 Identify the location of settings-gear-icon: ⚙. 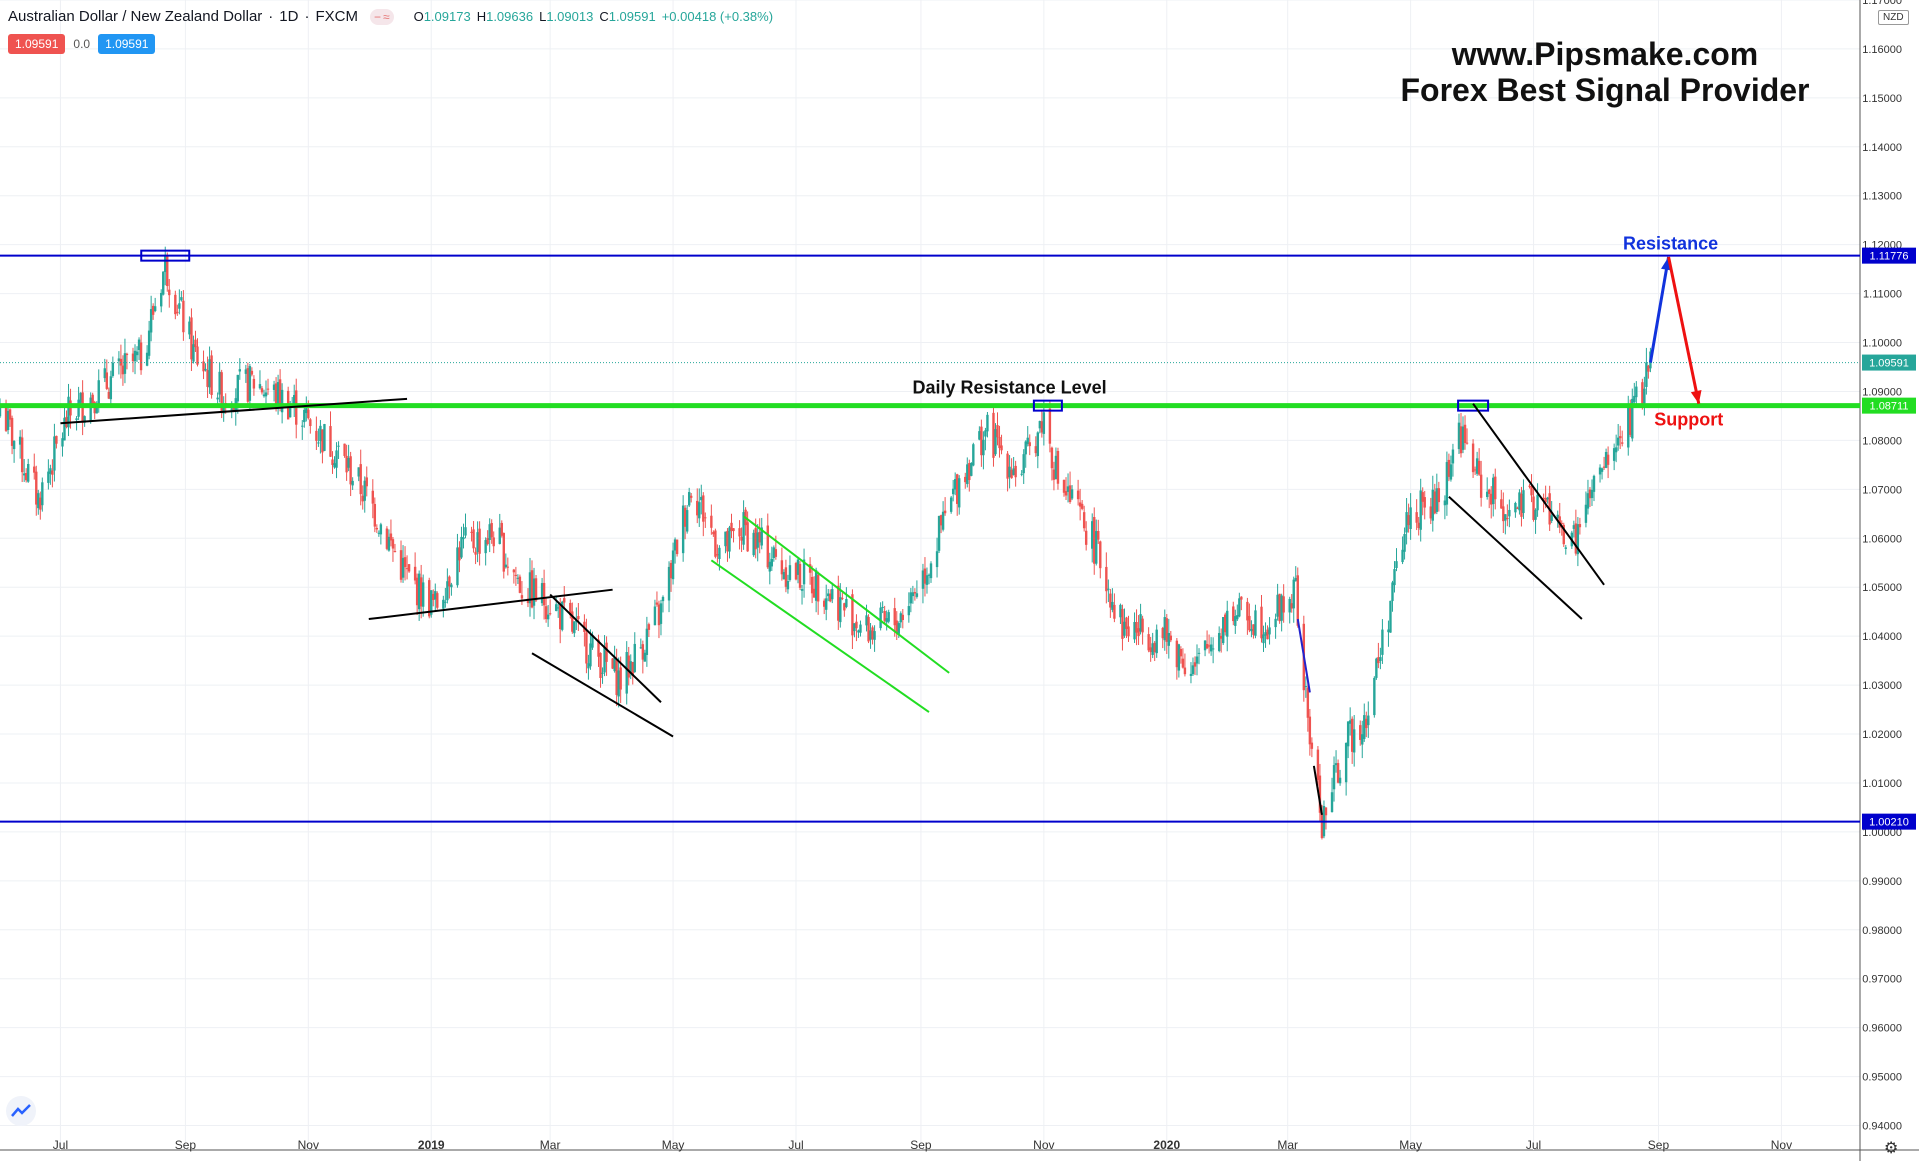
(1891, 1148).